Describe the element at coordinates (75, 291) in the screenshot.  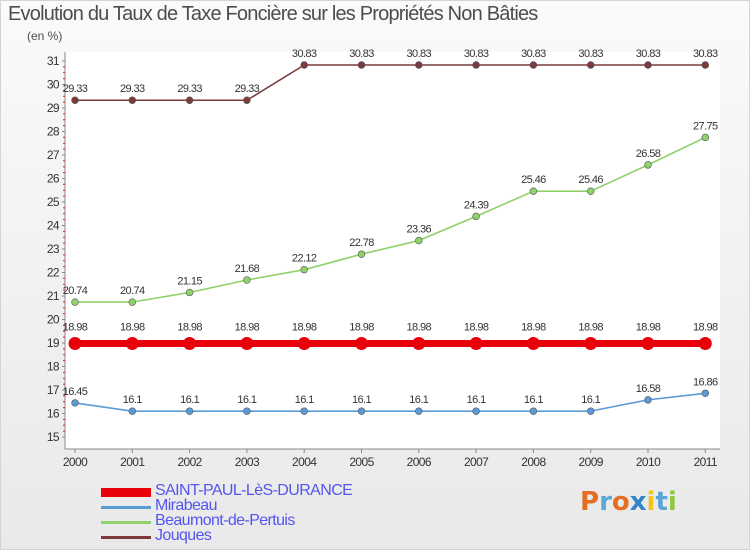
I see `data-label: 20.74` at that location.